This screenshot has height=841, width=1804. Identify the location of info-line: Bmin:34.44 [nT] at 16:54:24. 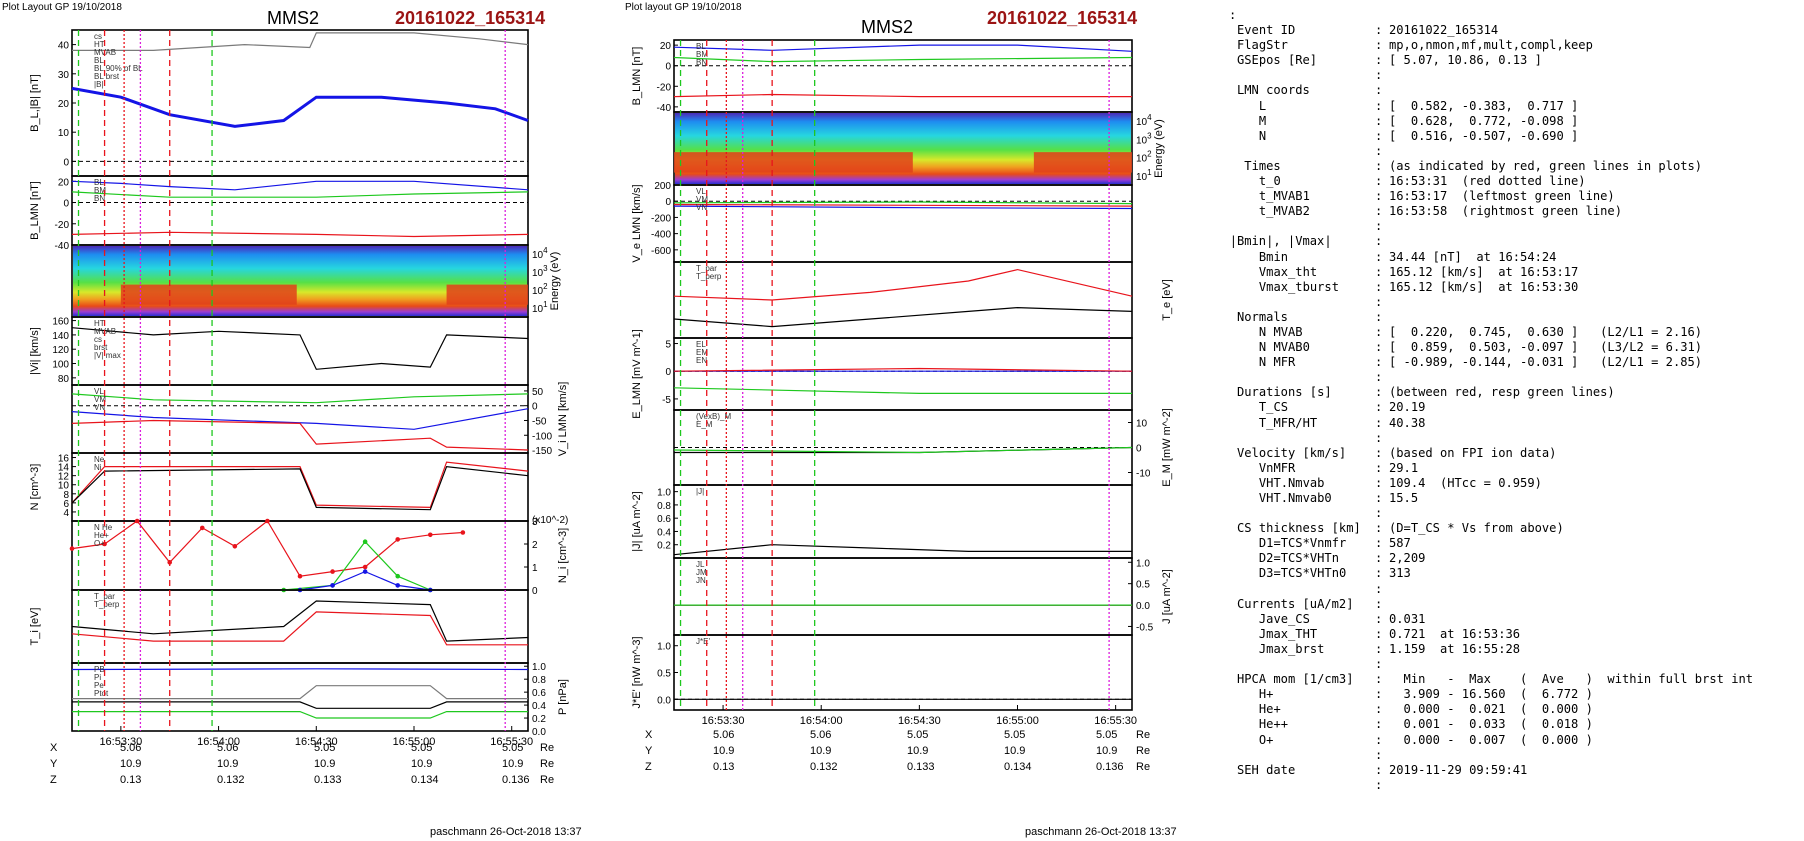
(1514, 257).